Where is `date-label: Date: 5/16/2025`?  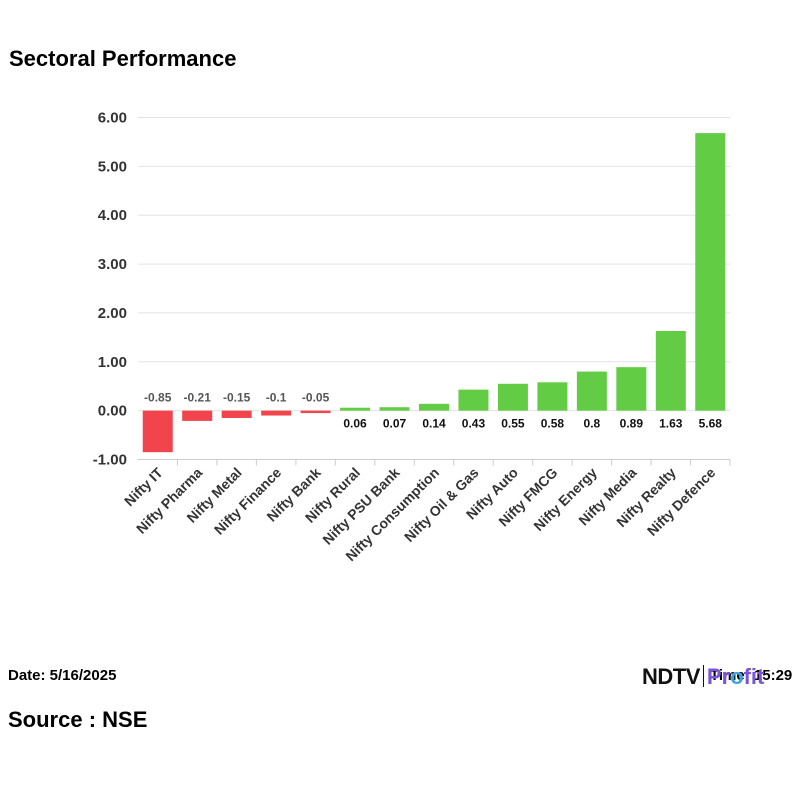 date-label: Date: 5/16/2025 is located at coordinates (62, 675).